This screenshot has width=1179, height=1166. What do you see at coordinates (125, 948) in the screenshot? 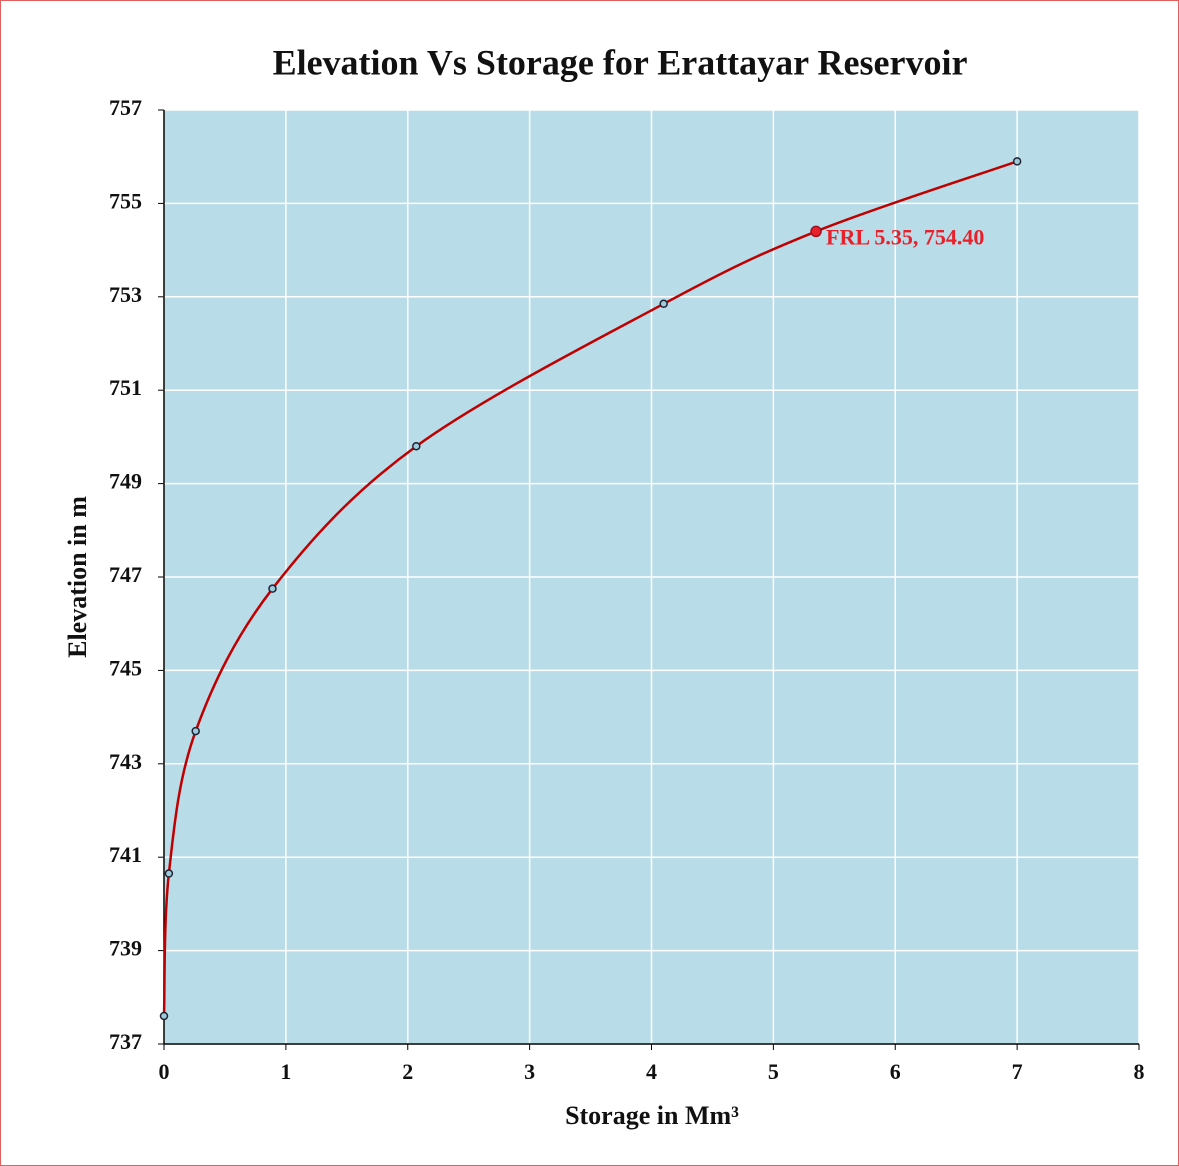
I see `y-tick-label: 739` at bounding box center [125, 948].